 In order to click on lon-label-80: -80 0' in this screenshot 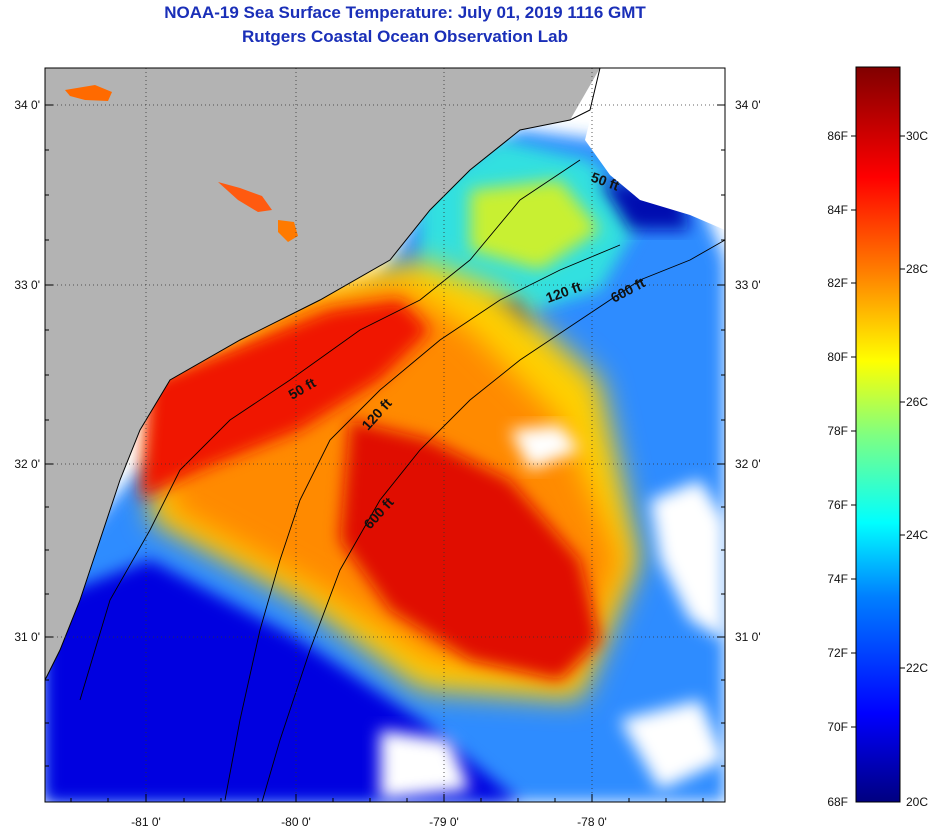, I will do `click(296, 822)`.